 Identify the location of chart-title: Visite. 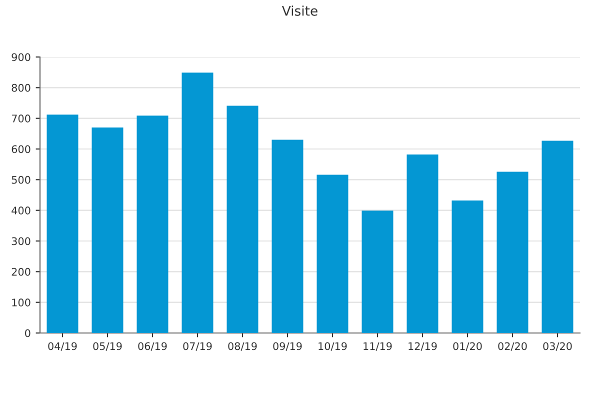
(300, 11).